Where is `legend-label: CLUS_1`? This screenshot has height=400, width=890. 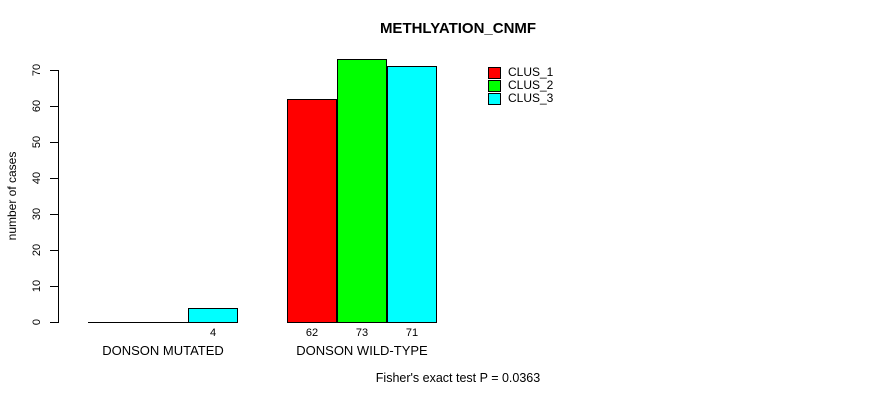
legend-label: CLUS_1 is located at coordinates (531, 72).